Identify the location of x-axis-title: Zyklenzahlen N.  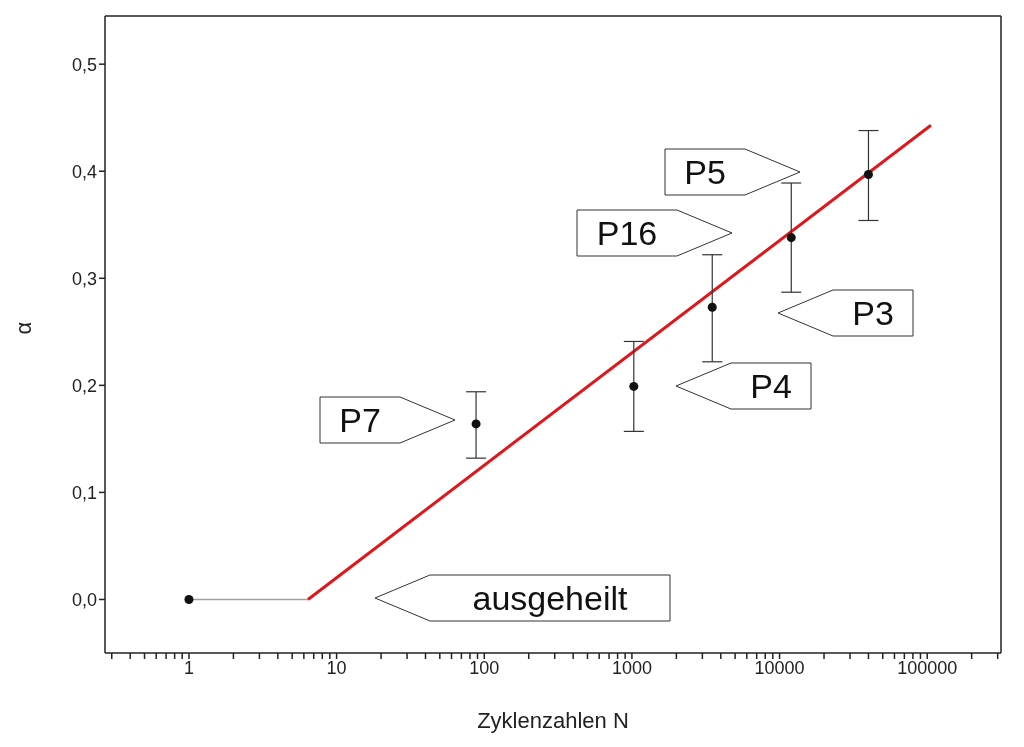
(553, 720).